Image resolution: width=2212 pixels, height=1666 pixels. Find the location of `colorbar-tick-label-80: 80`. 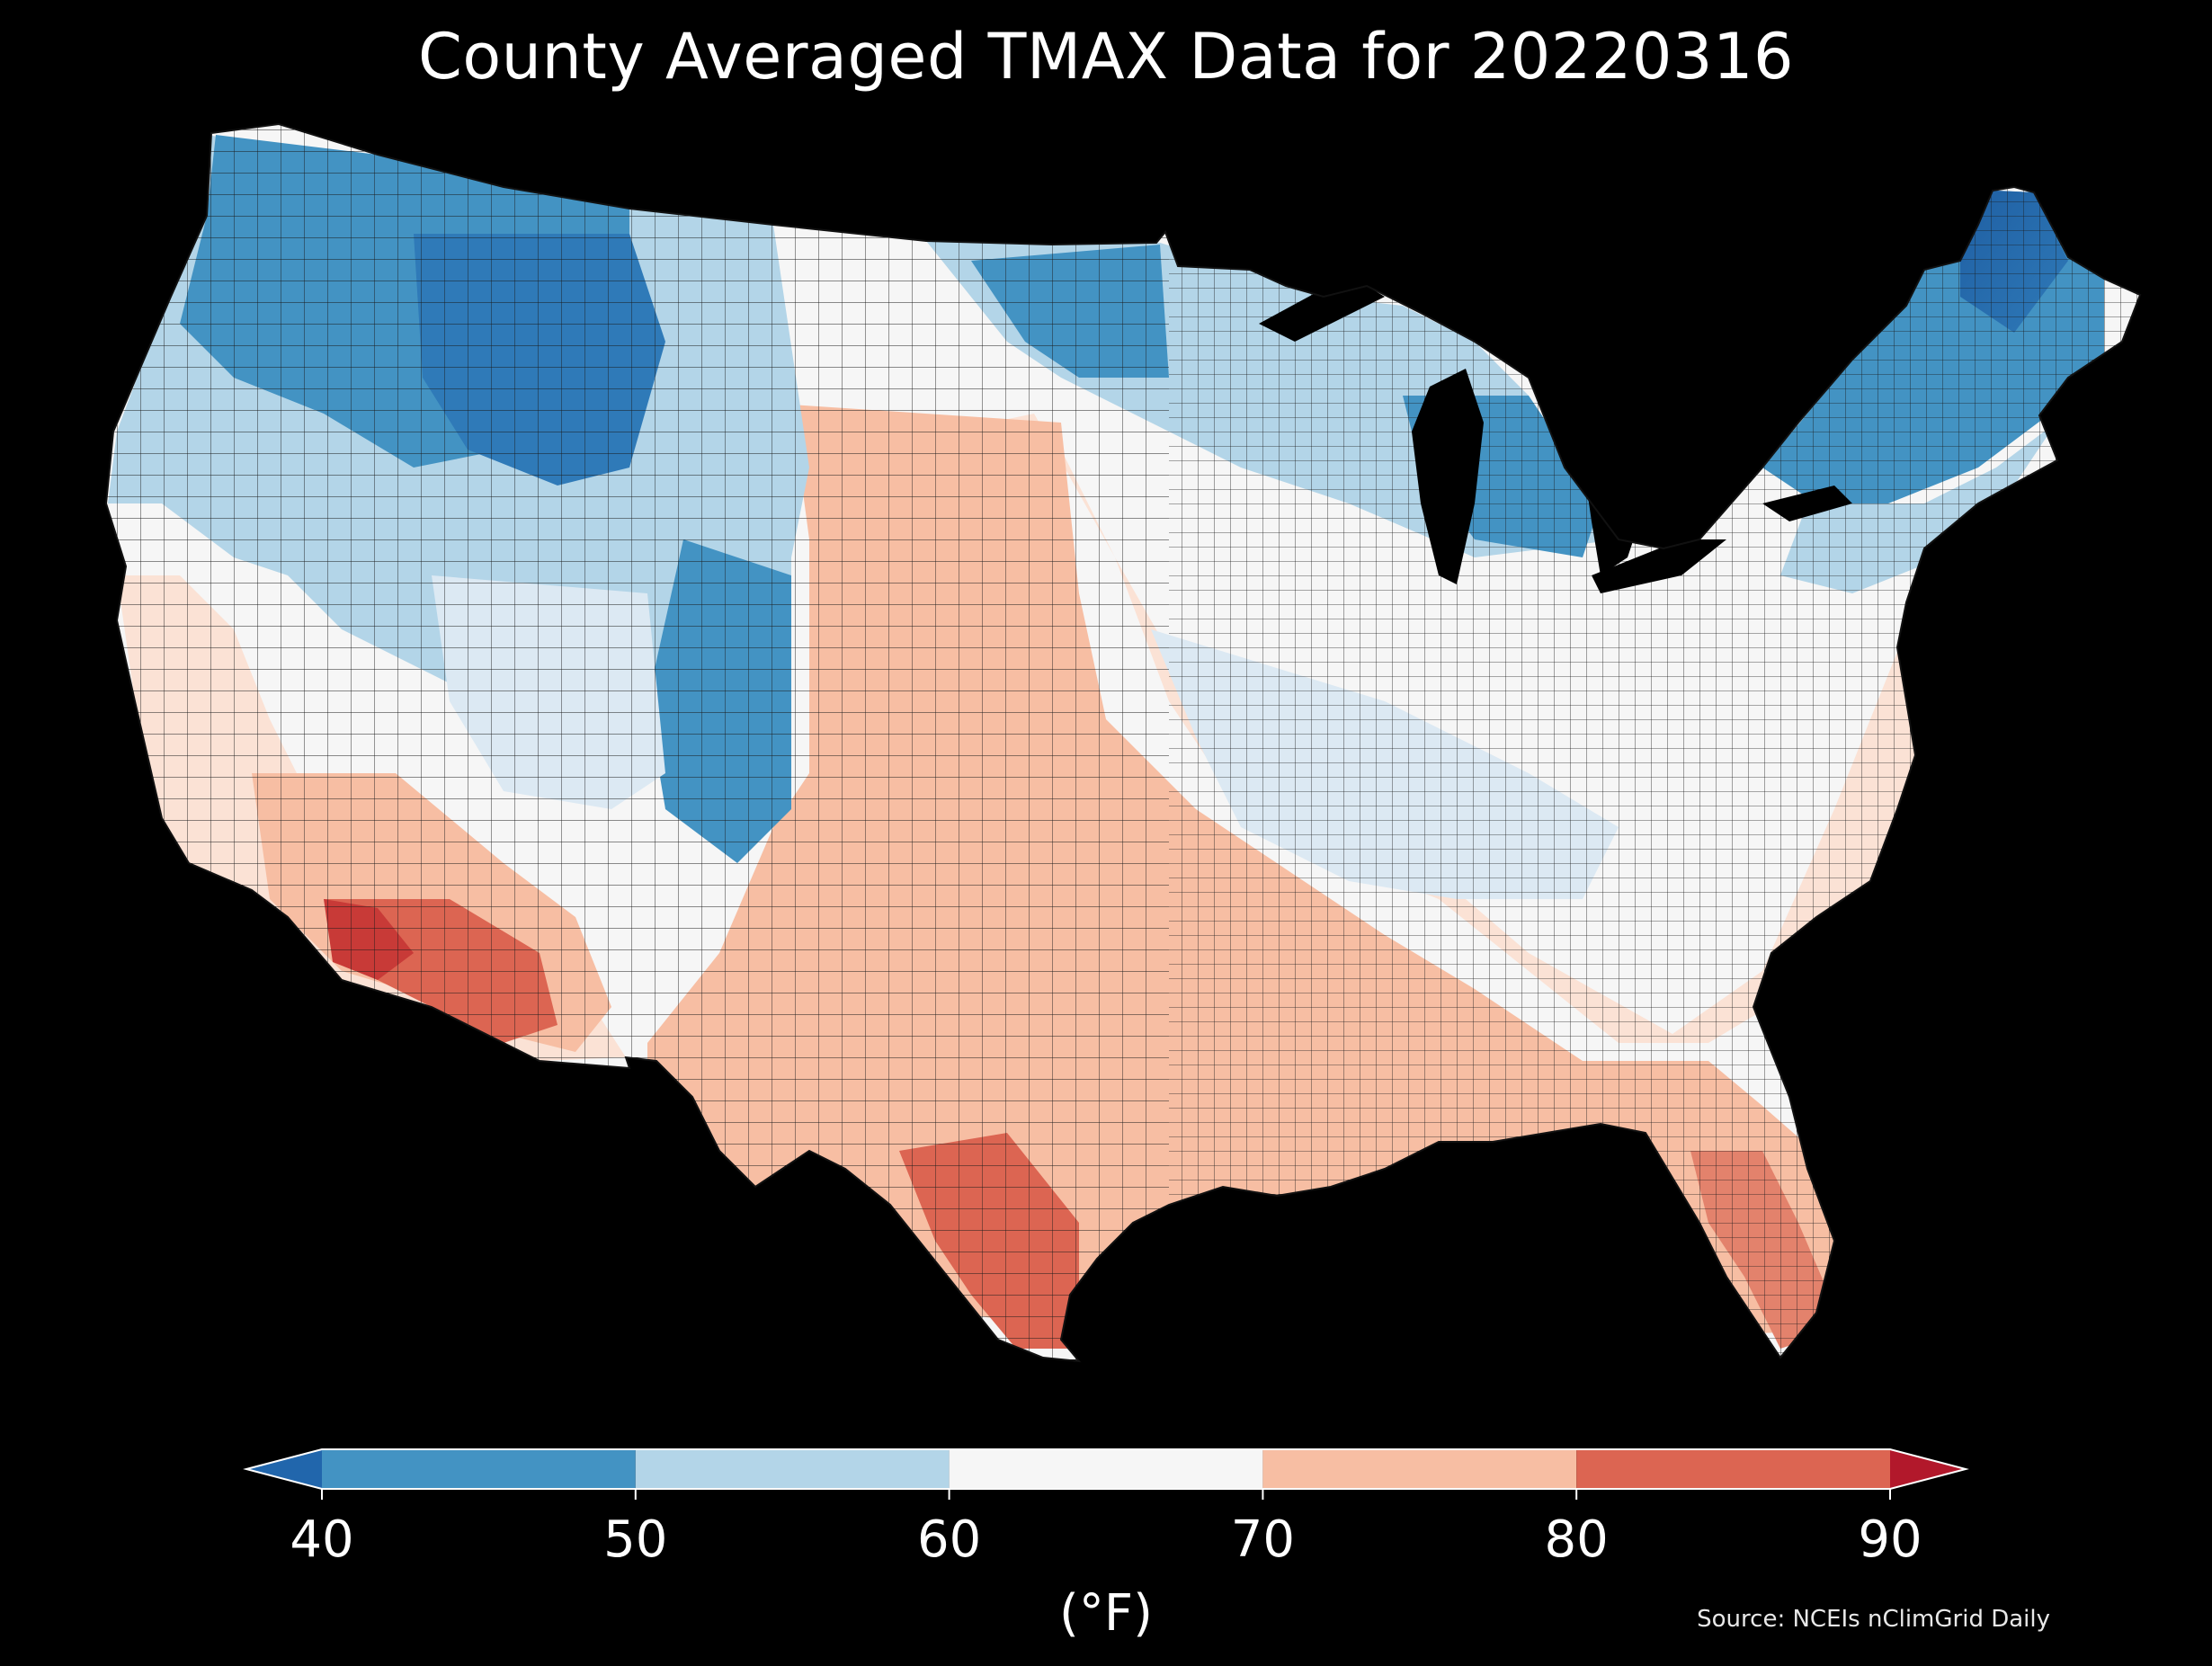

colorbar-tick-label-80: 80 is located at coordinates (1576, 1540).